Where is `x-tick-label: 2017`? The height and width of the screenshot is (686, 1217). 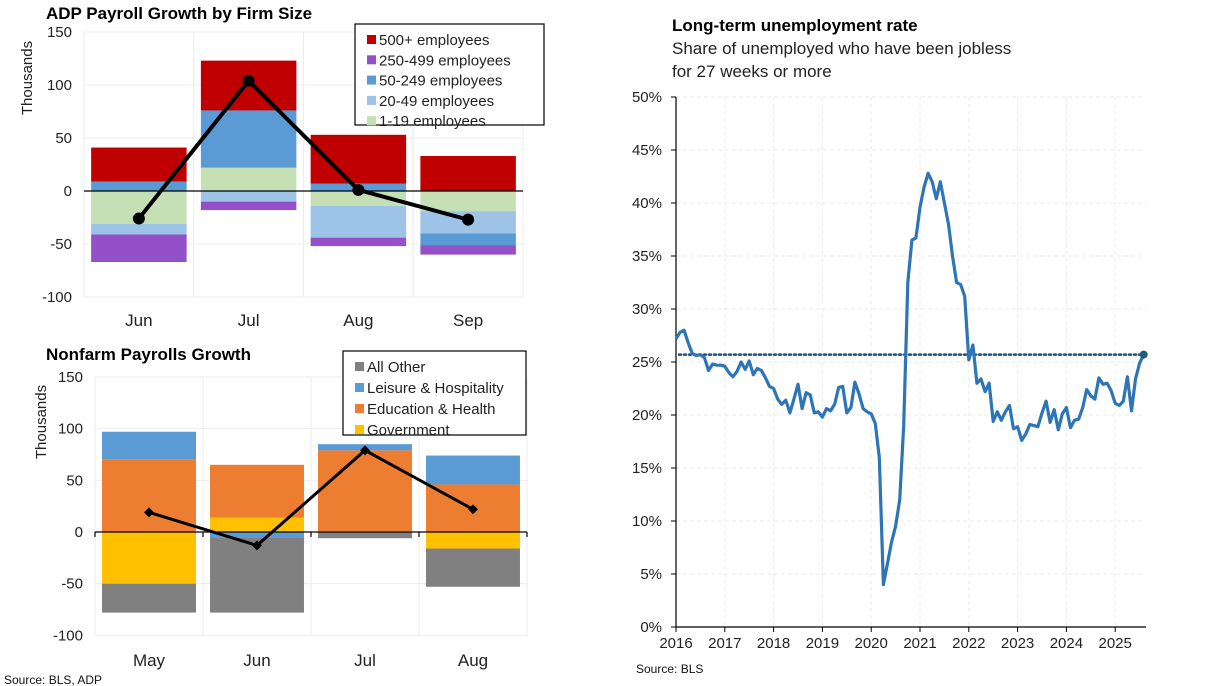
x-tick-label: 2017 is located at coordinates (724, 643).